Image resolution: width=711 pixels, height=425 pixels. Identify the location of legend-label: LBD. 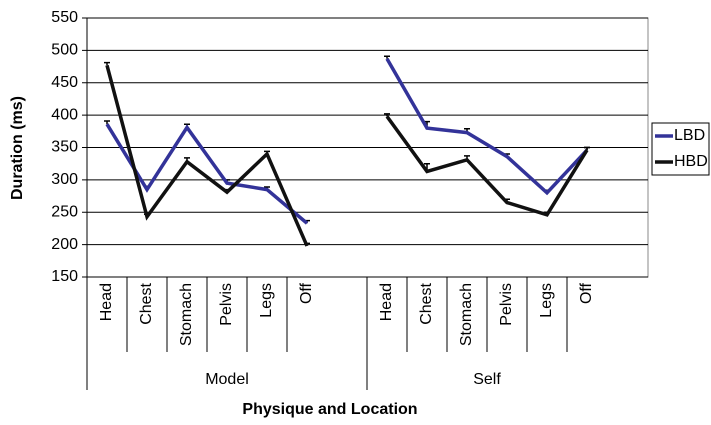
(689, 135).